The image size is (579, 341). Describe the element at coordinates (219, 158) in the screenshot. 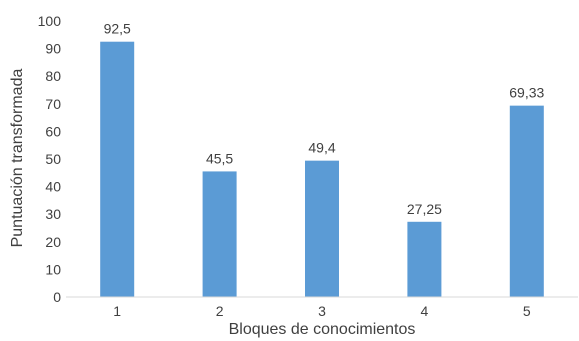

I see `data-label: 45,5` at that location.